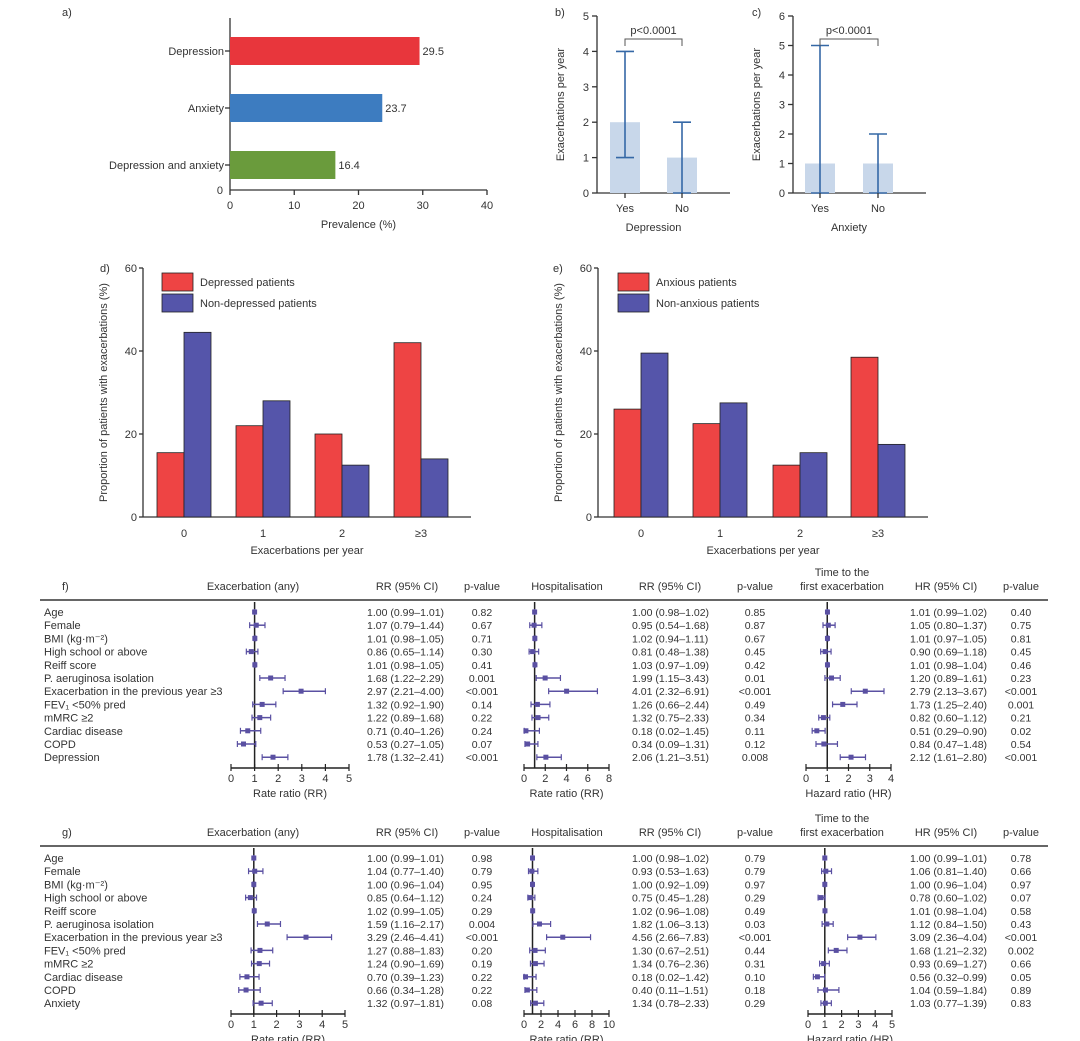 This screenshot has height=1041, width=1080. Describe the element at coordinates (105, 269) in the screenshot. I see `panel-label: d)` at that location.